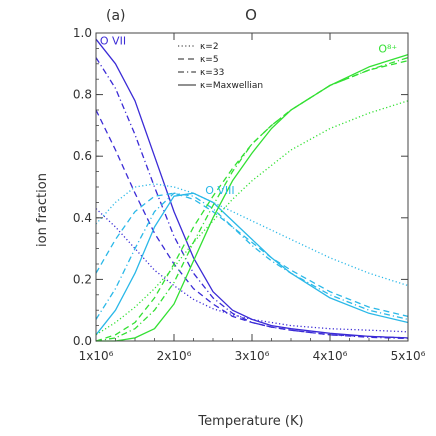 The height and width of the screenshot is (436, 436). Describe the element at coordinates (82, 279) in the screenshot. I see `y-tick-label: 0.2` at that location.